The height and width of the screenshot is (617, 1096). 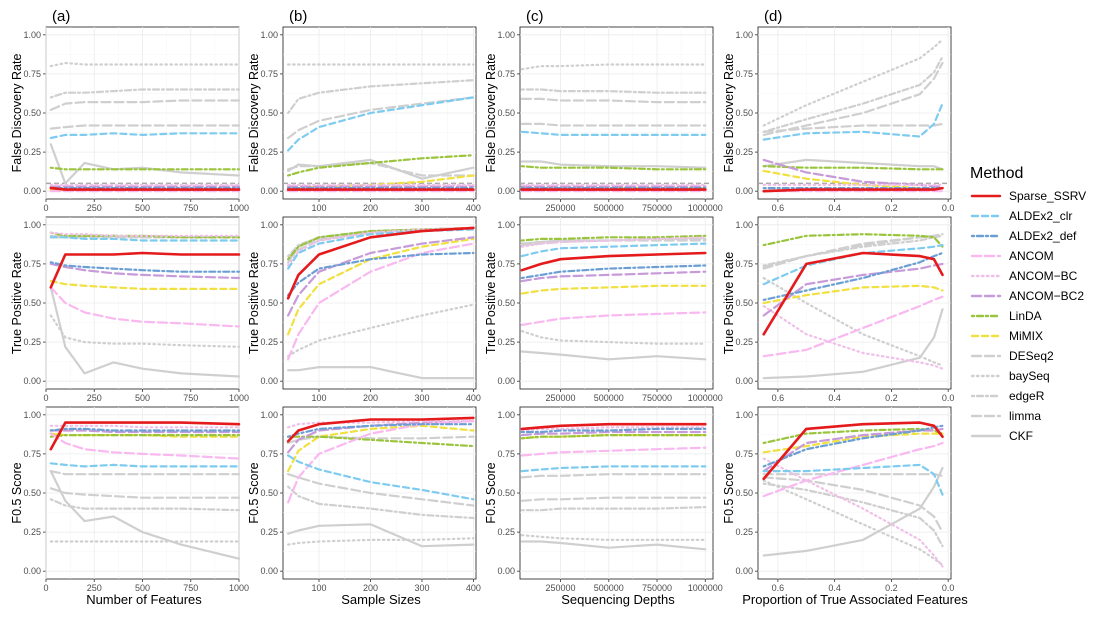 I want to click on x-tick-label: 500, so click(x=142, y=588).